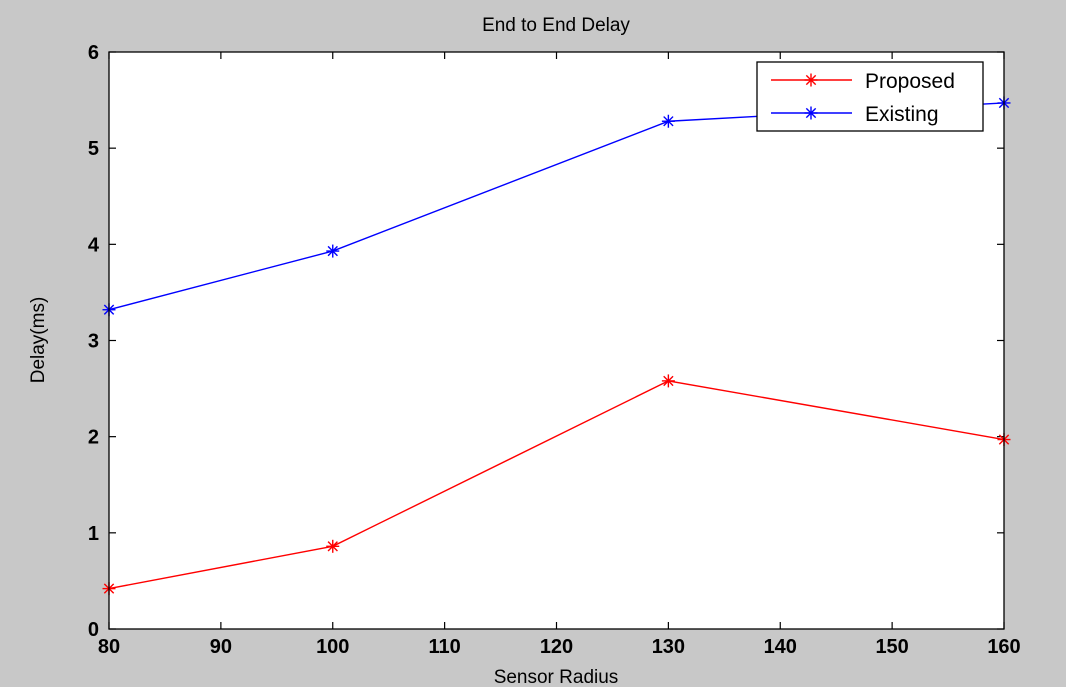  What do you see at coordinates (556, 677) in the screenshot?
I see `x-axis-label: Sensor Radius` at bounding box center [556, 677].